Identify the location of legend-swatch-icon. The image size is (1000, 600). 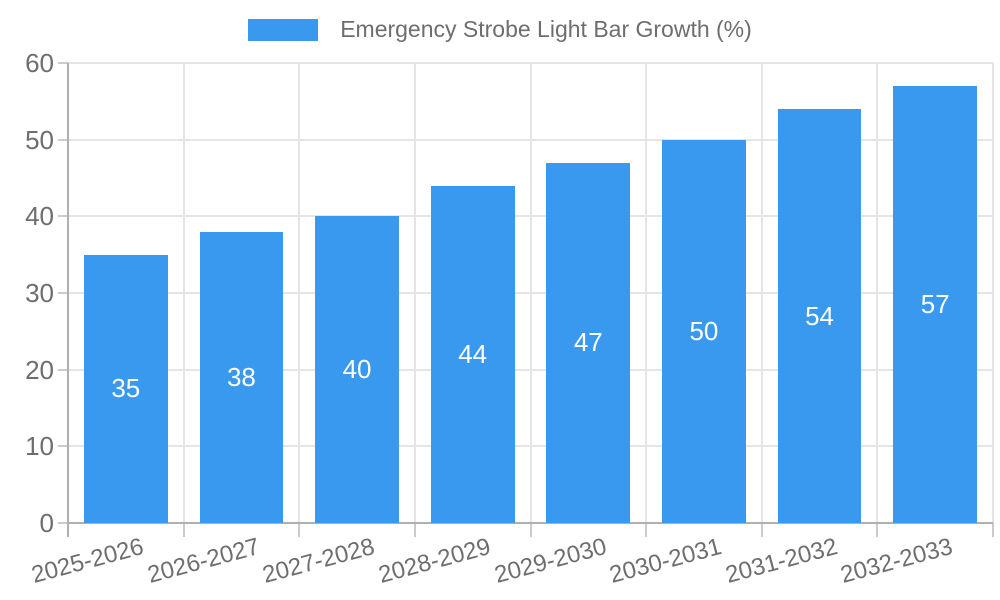
(283, 29).